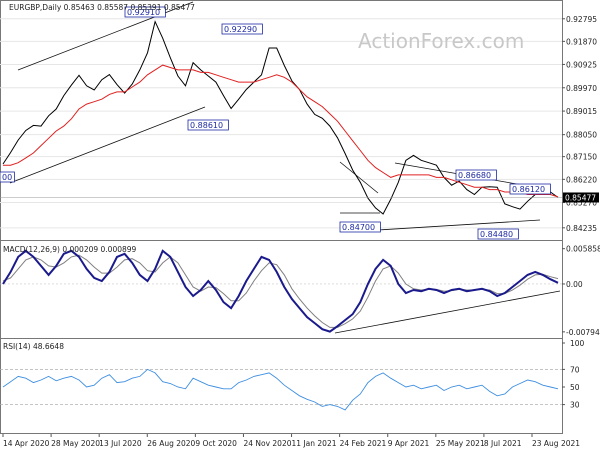 This screenshot has height=450, width=600. What do you see at coordinates (26, 443) in the screenshot?
I see `x-tick-label: 14 Apr 2020` at bounding box center [26, 443].